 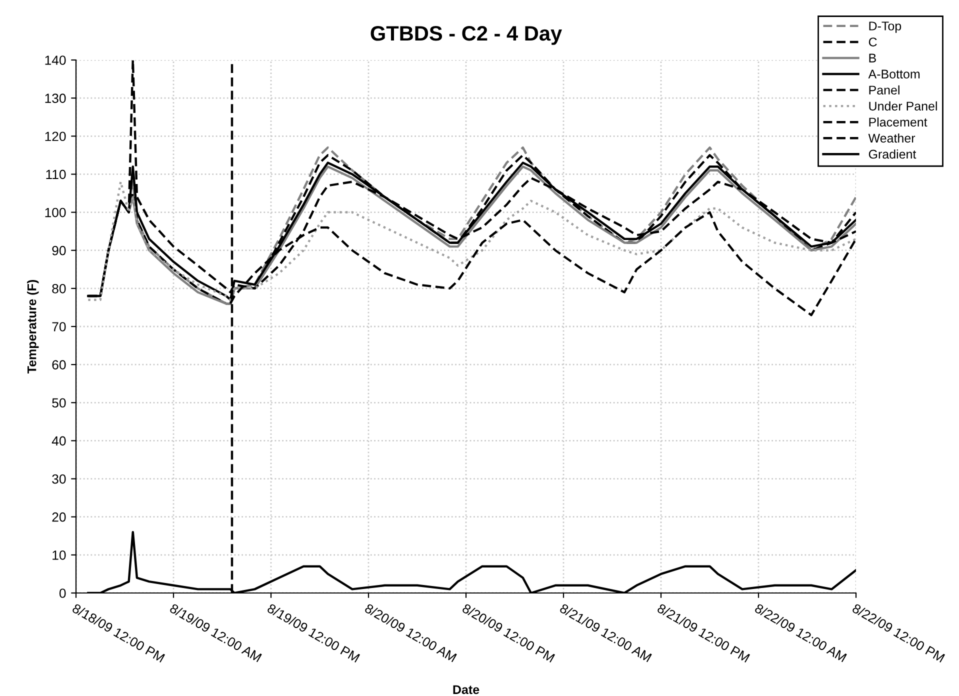 I want to click on y-tick-label: 140, so click(x=55, y=60).